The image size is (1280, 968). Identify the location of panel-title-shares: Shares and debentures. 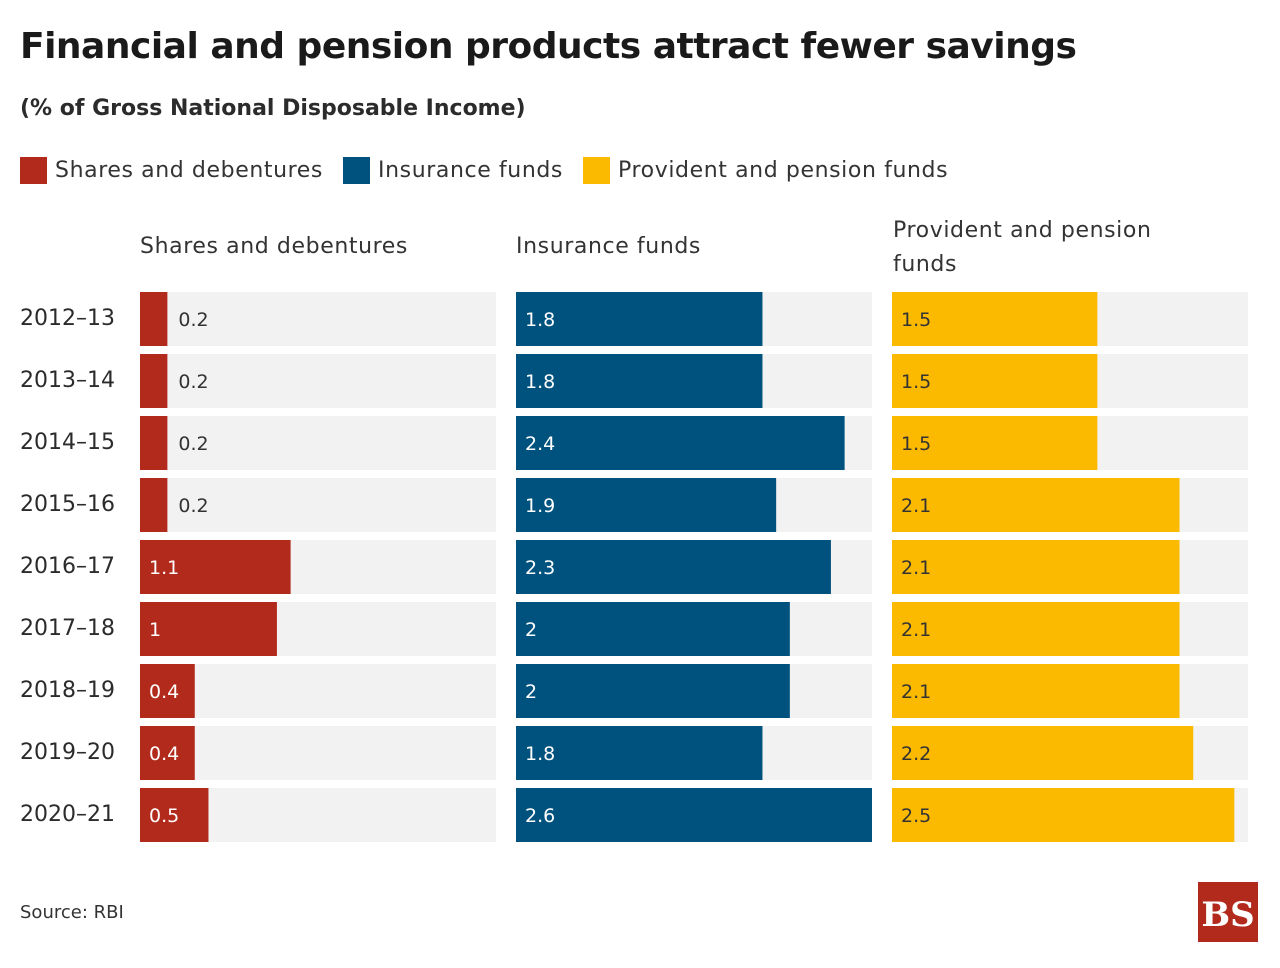
(274, 246).